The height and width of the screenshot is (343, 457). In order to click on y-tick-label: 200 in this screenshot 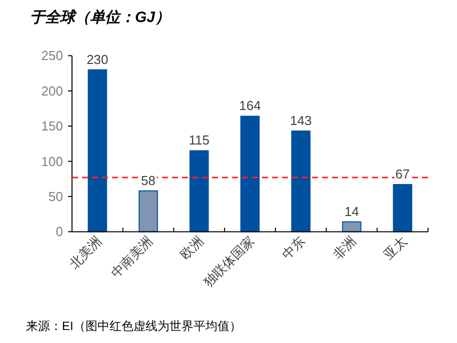, I will do `click(52, 90)`.